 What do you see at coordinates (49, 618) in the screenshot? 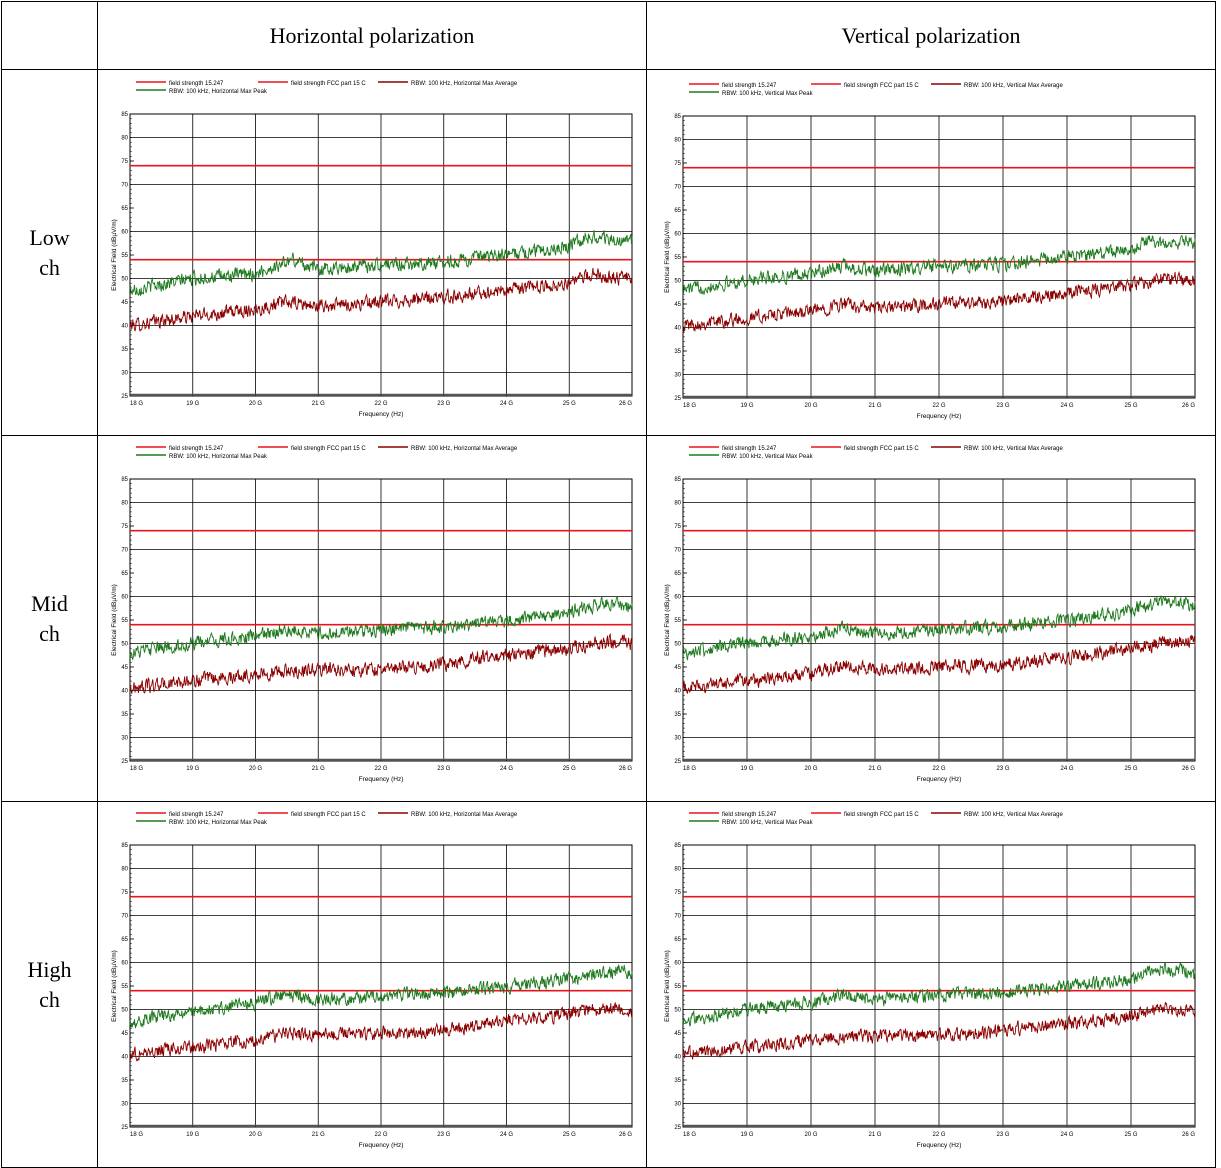
I see `row-label-mid: Mid ch` at bounding box center [49, 618].